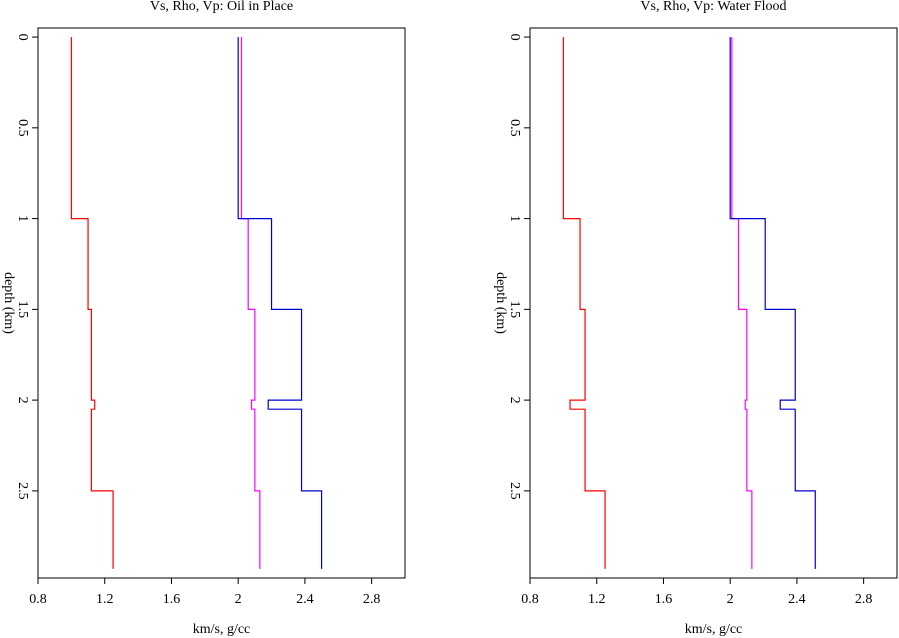  Describe the element at coordinates (221, 7) in the screenshot. I see `chart-title: Vs, Rho, Vp: Oil in Place` at that location.